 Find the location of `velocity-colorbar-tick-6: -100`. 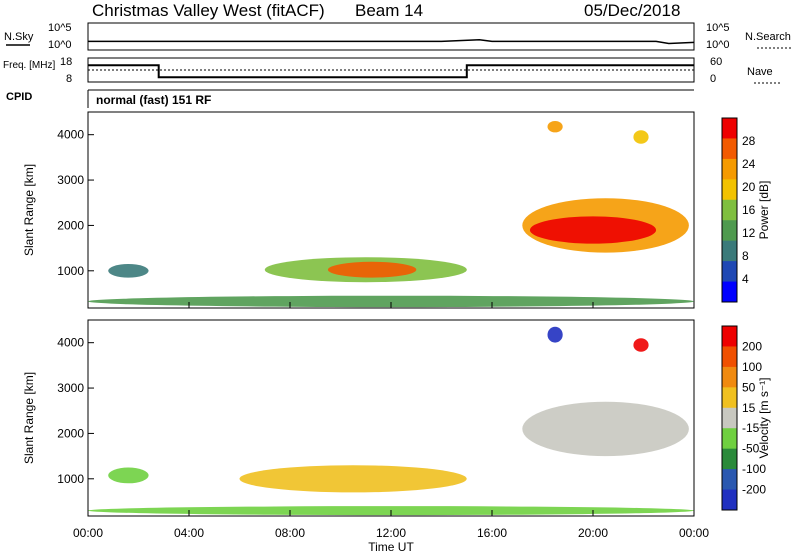

velocity-colorbar-tick-6: -100 is located at coordinates (754, 469).